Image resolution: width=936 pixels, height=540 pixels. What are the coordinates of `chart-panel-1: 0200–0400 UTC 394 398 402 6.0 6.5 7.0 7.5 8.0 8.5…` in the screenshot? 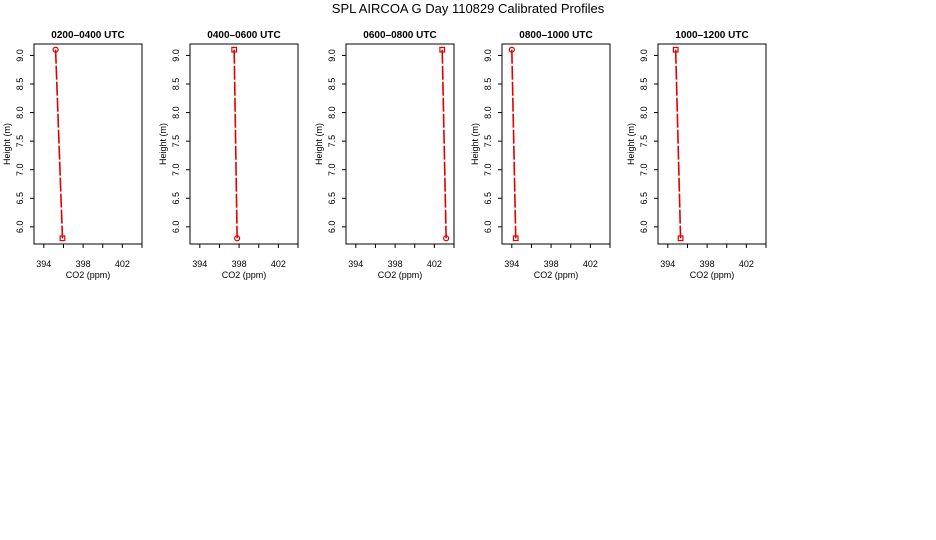 It's located at (72, 155).